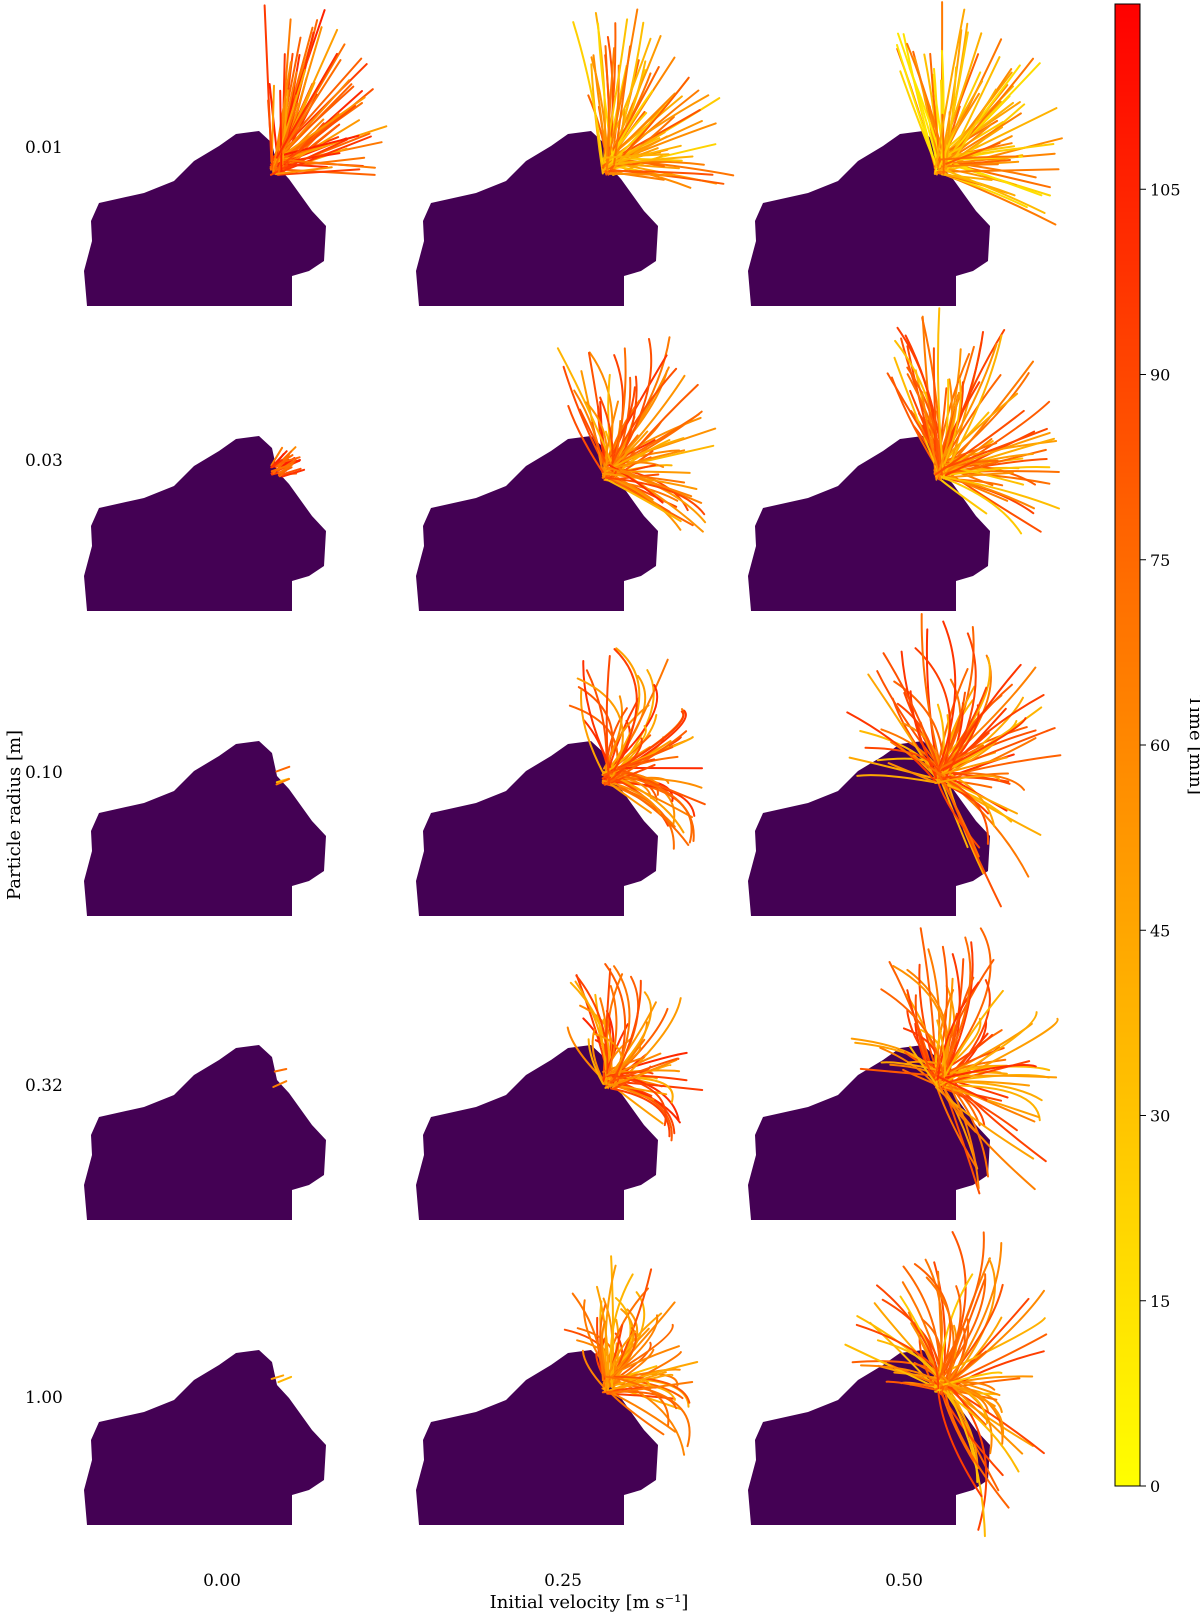  What do you see at coordinates (44, 773) in the screenshot?
I see `row-label-2: 0.10` at bounding box center [44, 773].